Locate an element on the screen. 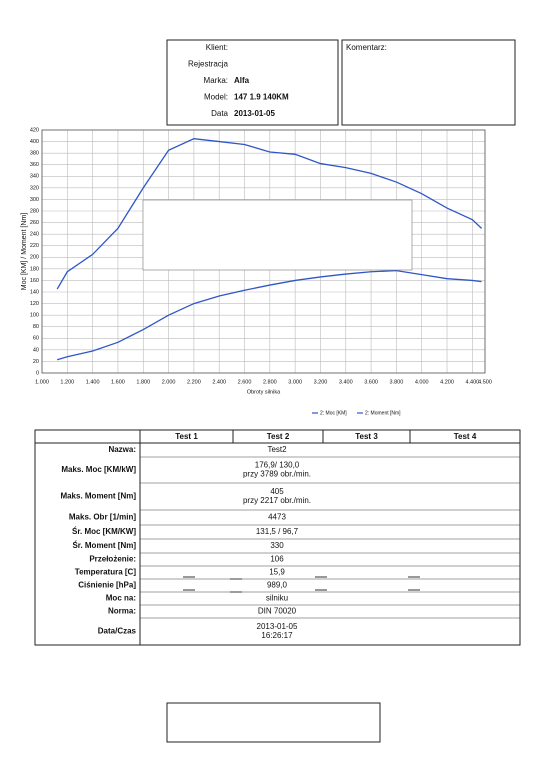 This screenshot has width=543, height=768. y-tick-label: 240 is located at coordinates (34, 235).